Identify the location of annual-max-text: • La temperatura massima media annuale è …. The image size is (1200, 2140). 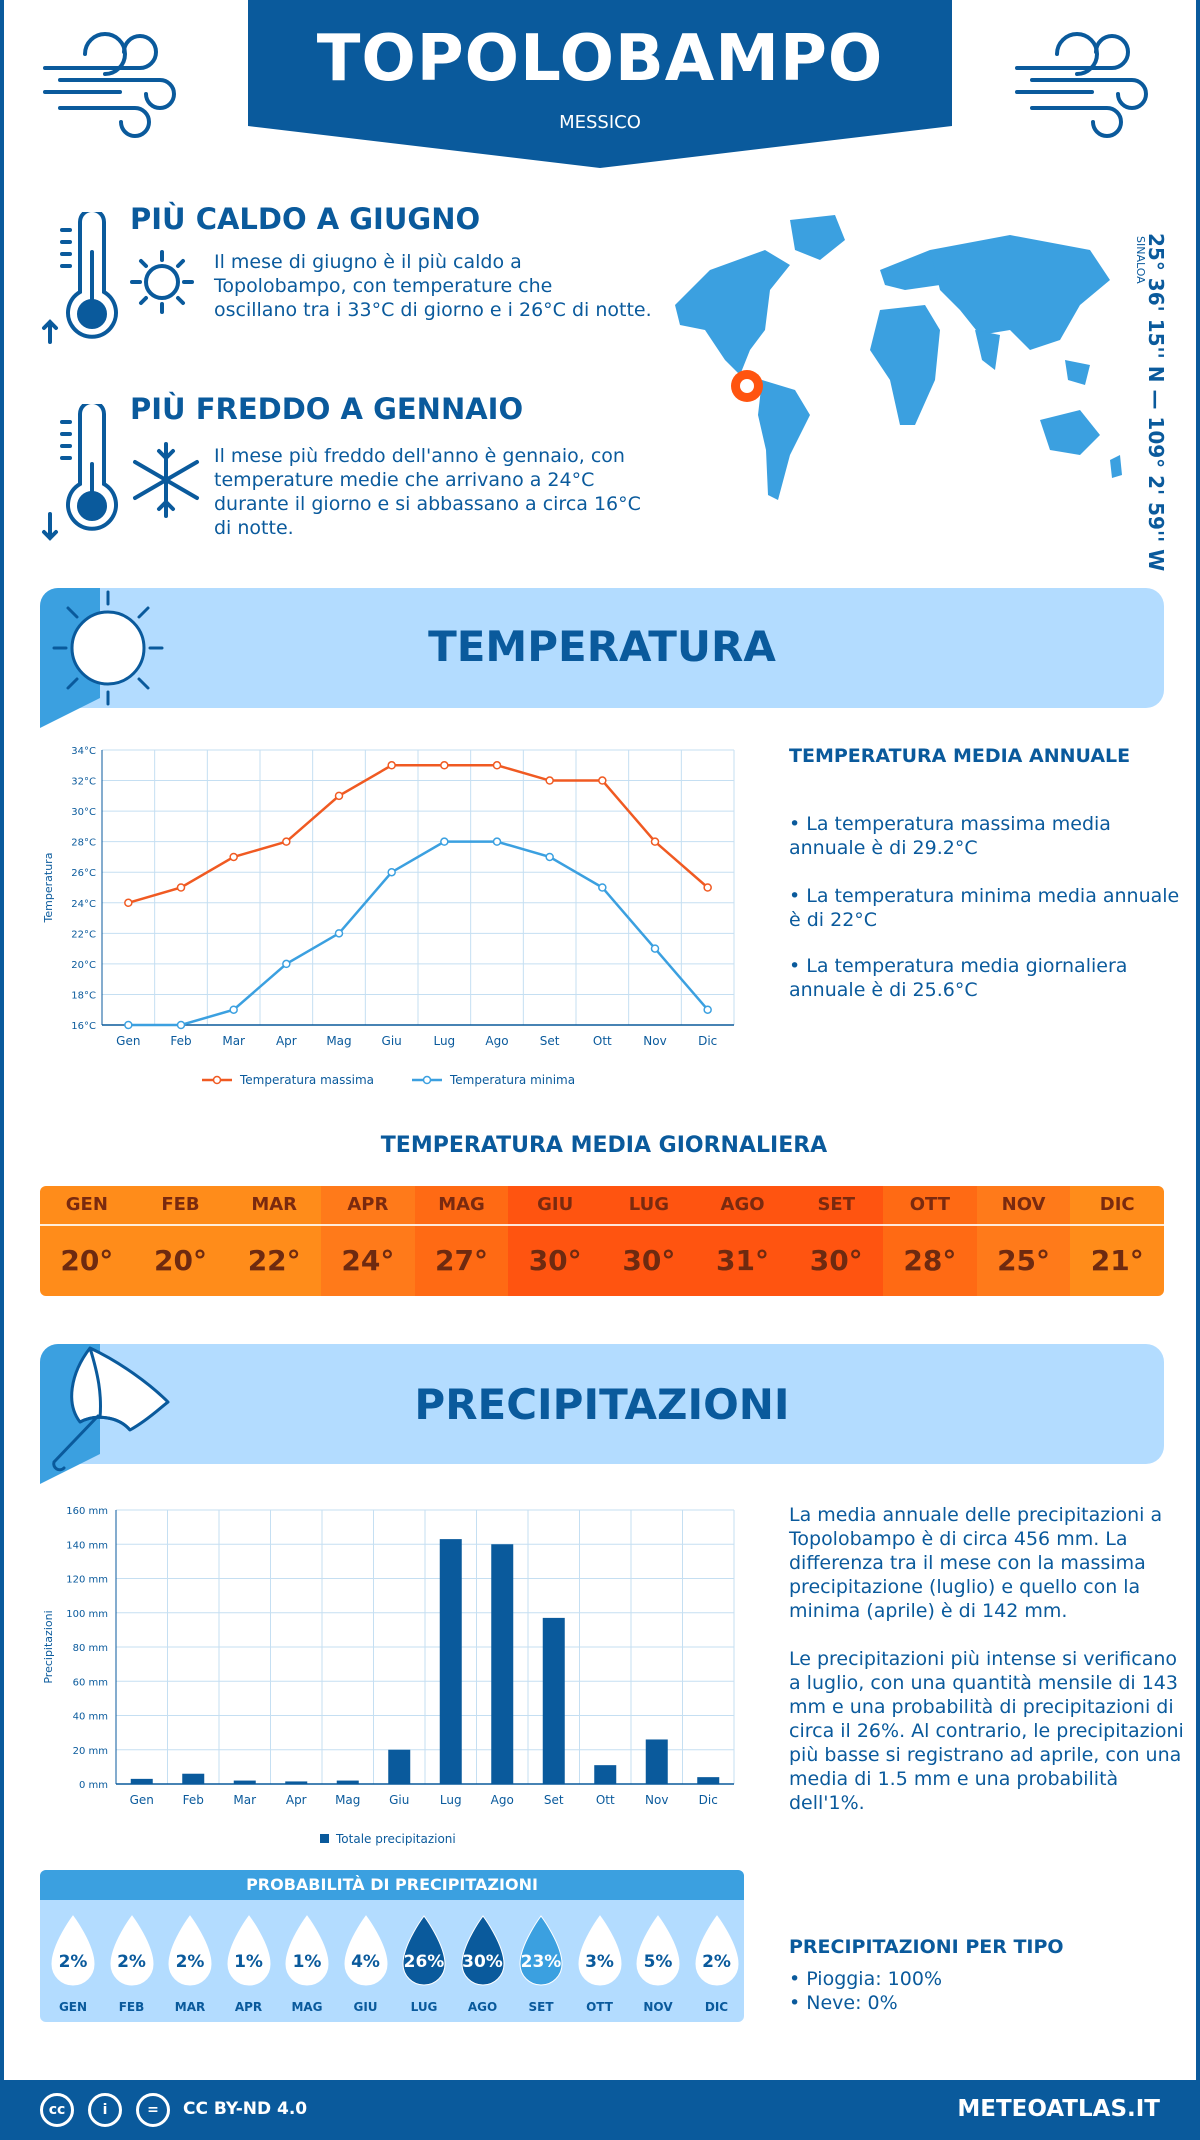
(950, 836).